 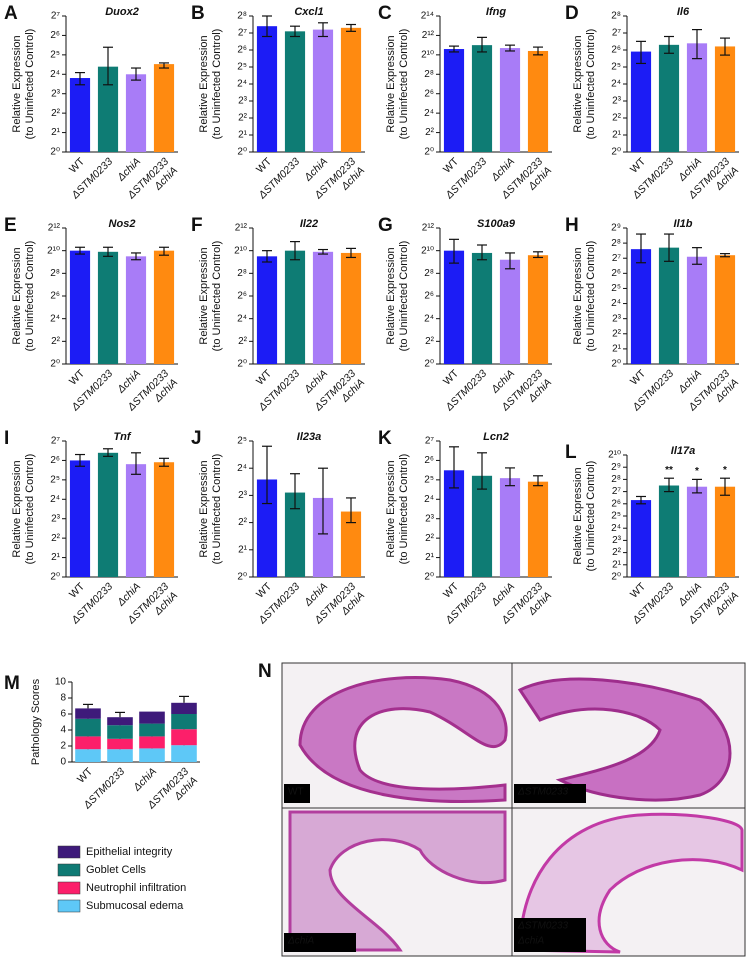 What do you see at coordinates (496, 437) in the screenshot?
I see `chart-title: Lcn2` at bounding box center [496, 437].